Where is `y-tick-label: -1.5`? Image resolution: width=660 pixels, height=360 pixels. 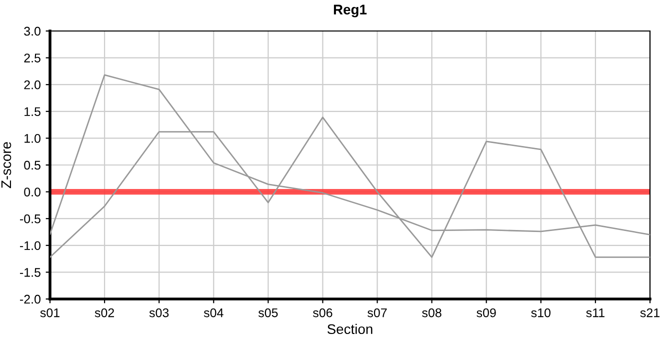 y-tick-label: -1.5 is located at coordinates (30, 272).